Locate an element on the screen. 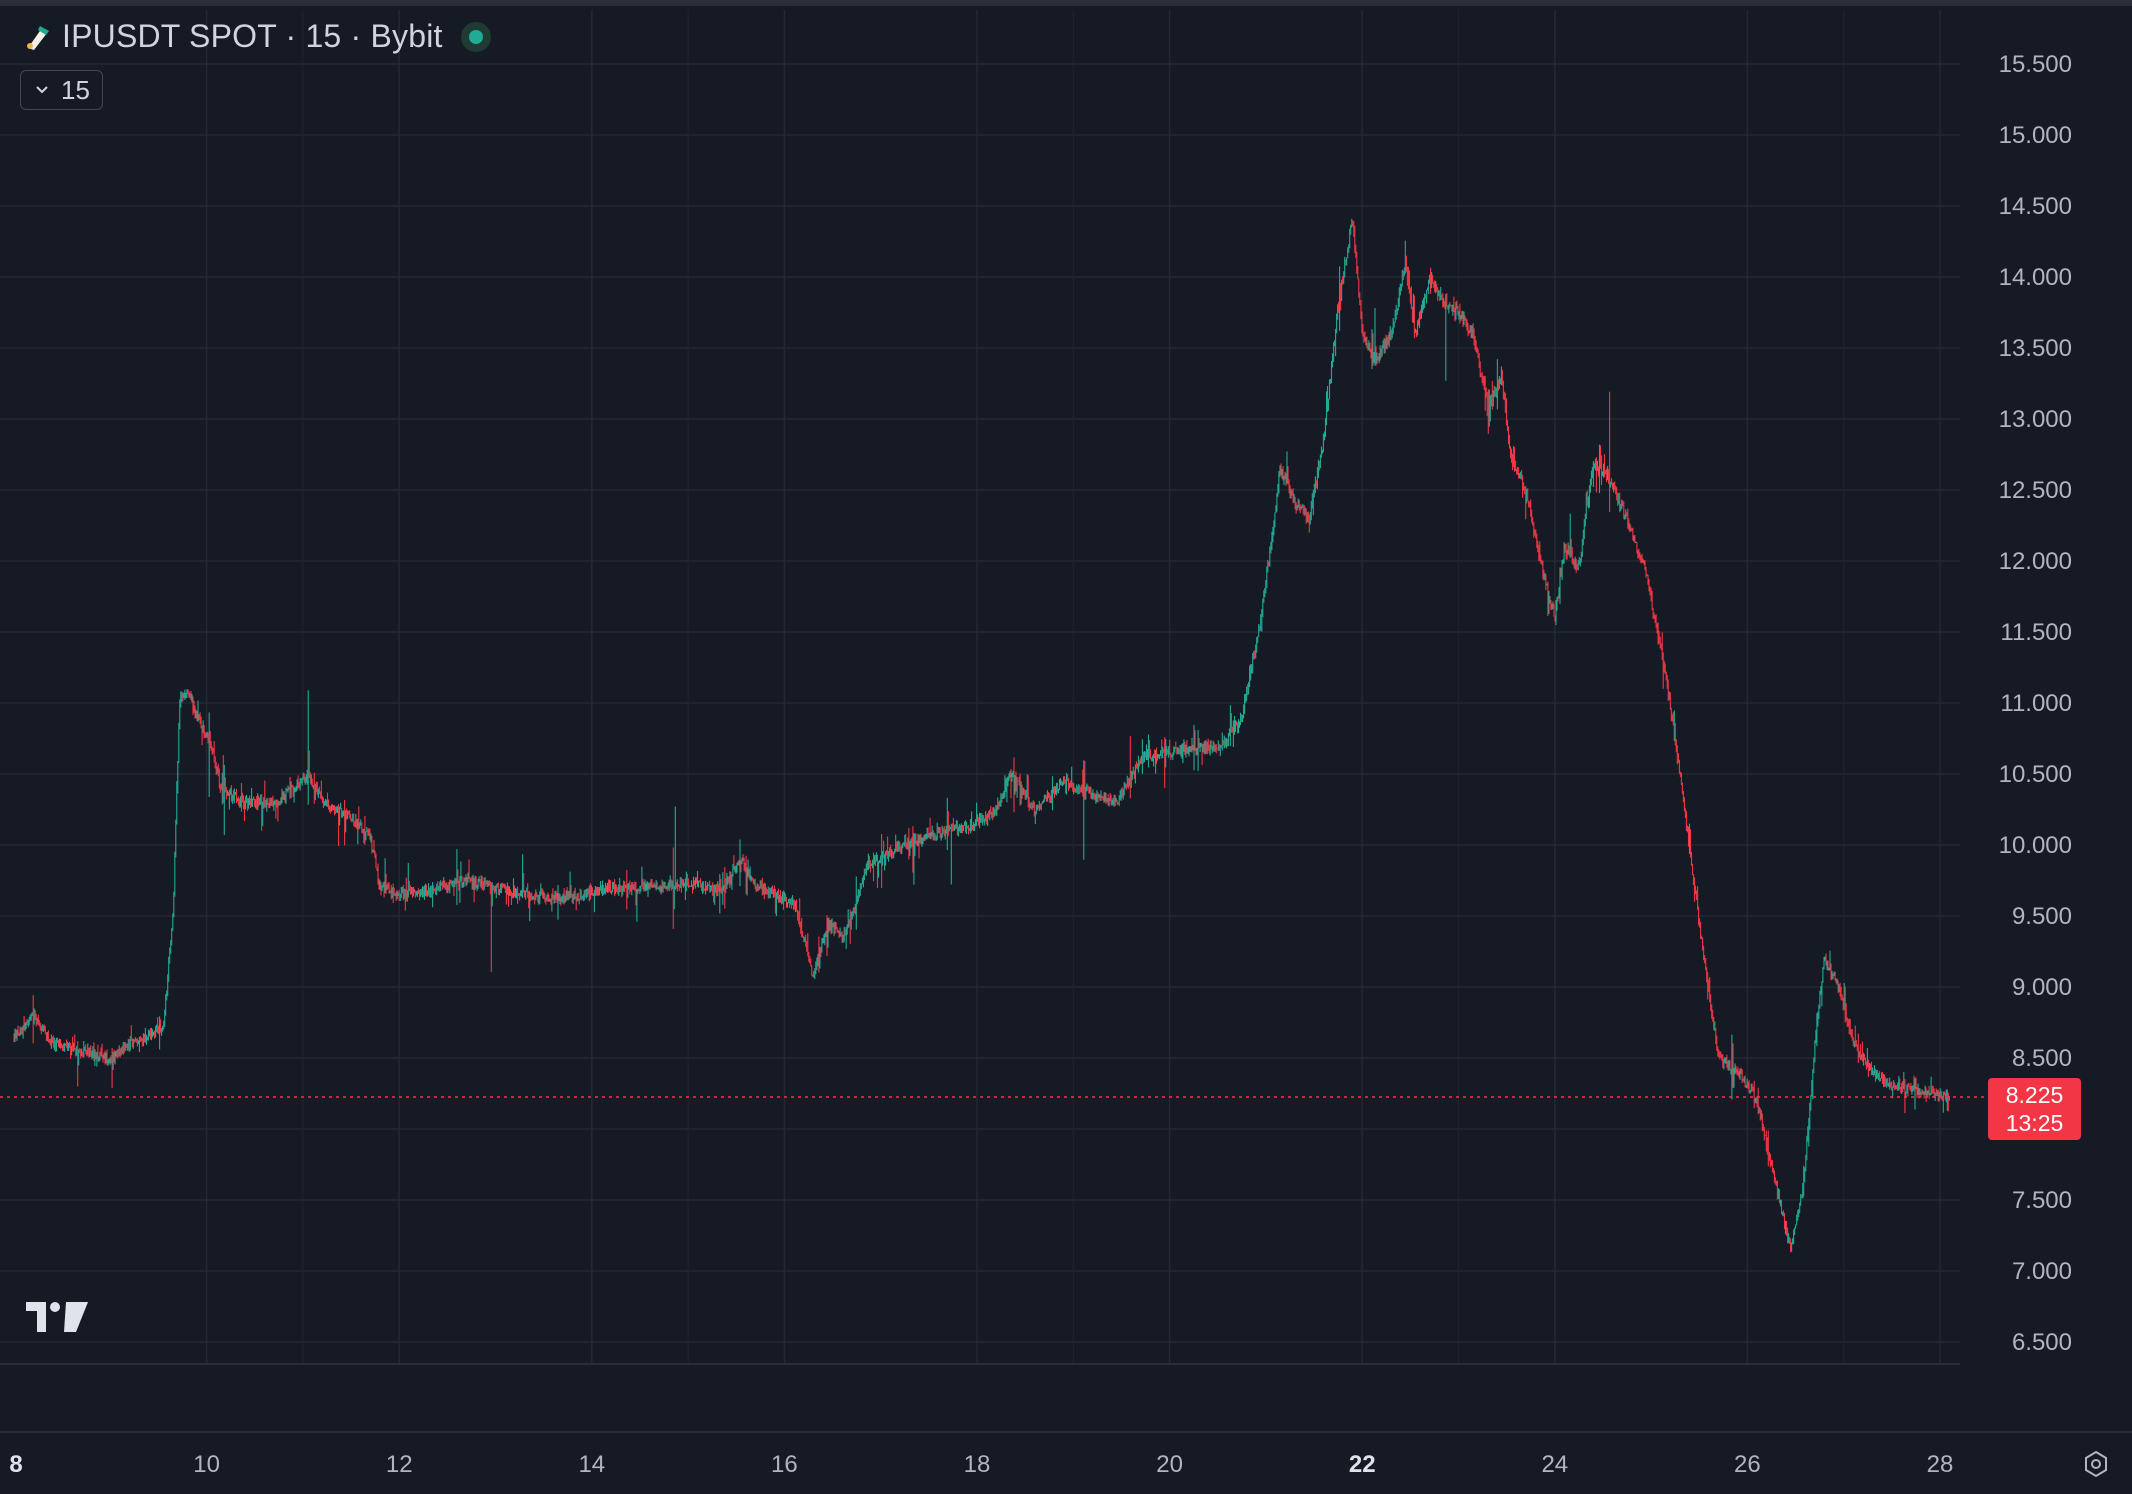  price-tick-label: 12.000 is located at coordinates (2035, 561).